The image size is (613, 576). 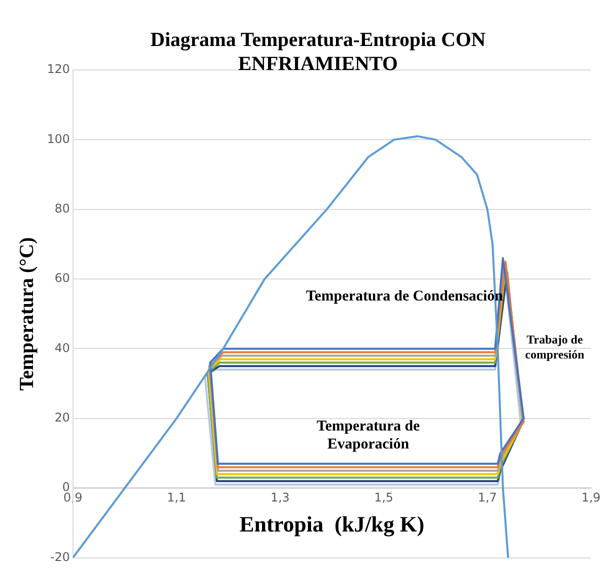 What do you see at coordinates (62, 347) in the screenshot?
I see `y-tick-label: 40` at bounding box center [62, 347].